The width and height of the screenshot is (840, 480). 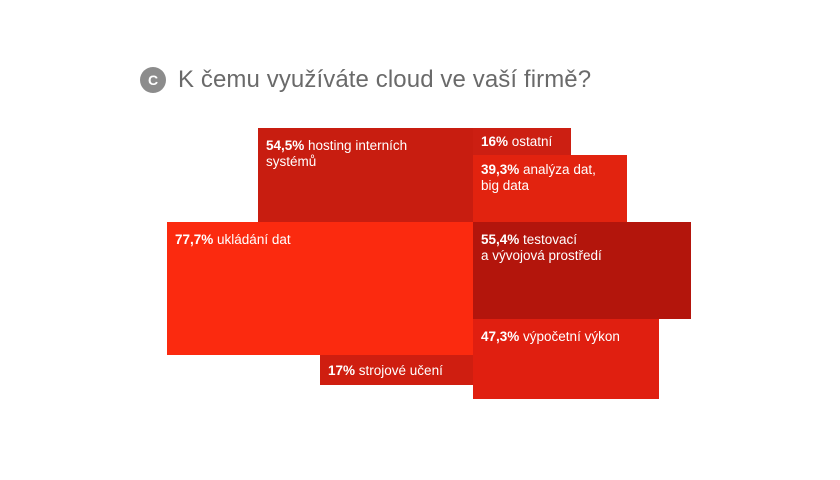 What do you see at coordinates (287, 145) in the screenshot?
I see `tile-hosting-value: 54,5%` at bounding box center [287, 145].